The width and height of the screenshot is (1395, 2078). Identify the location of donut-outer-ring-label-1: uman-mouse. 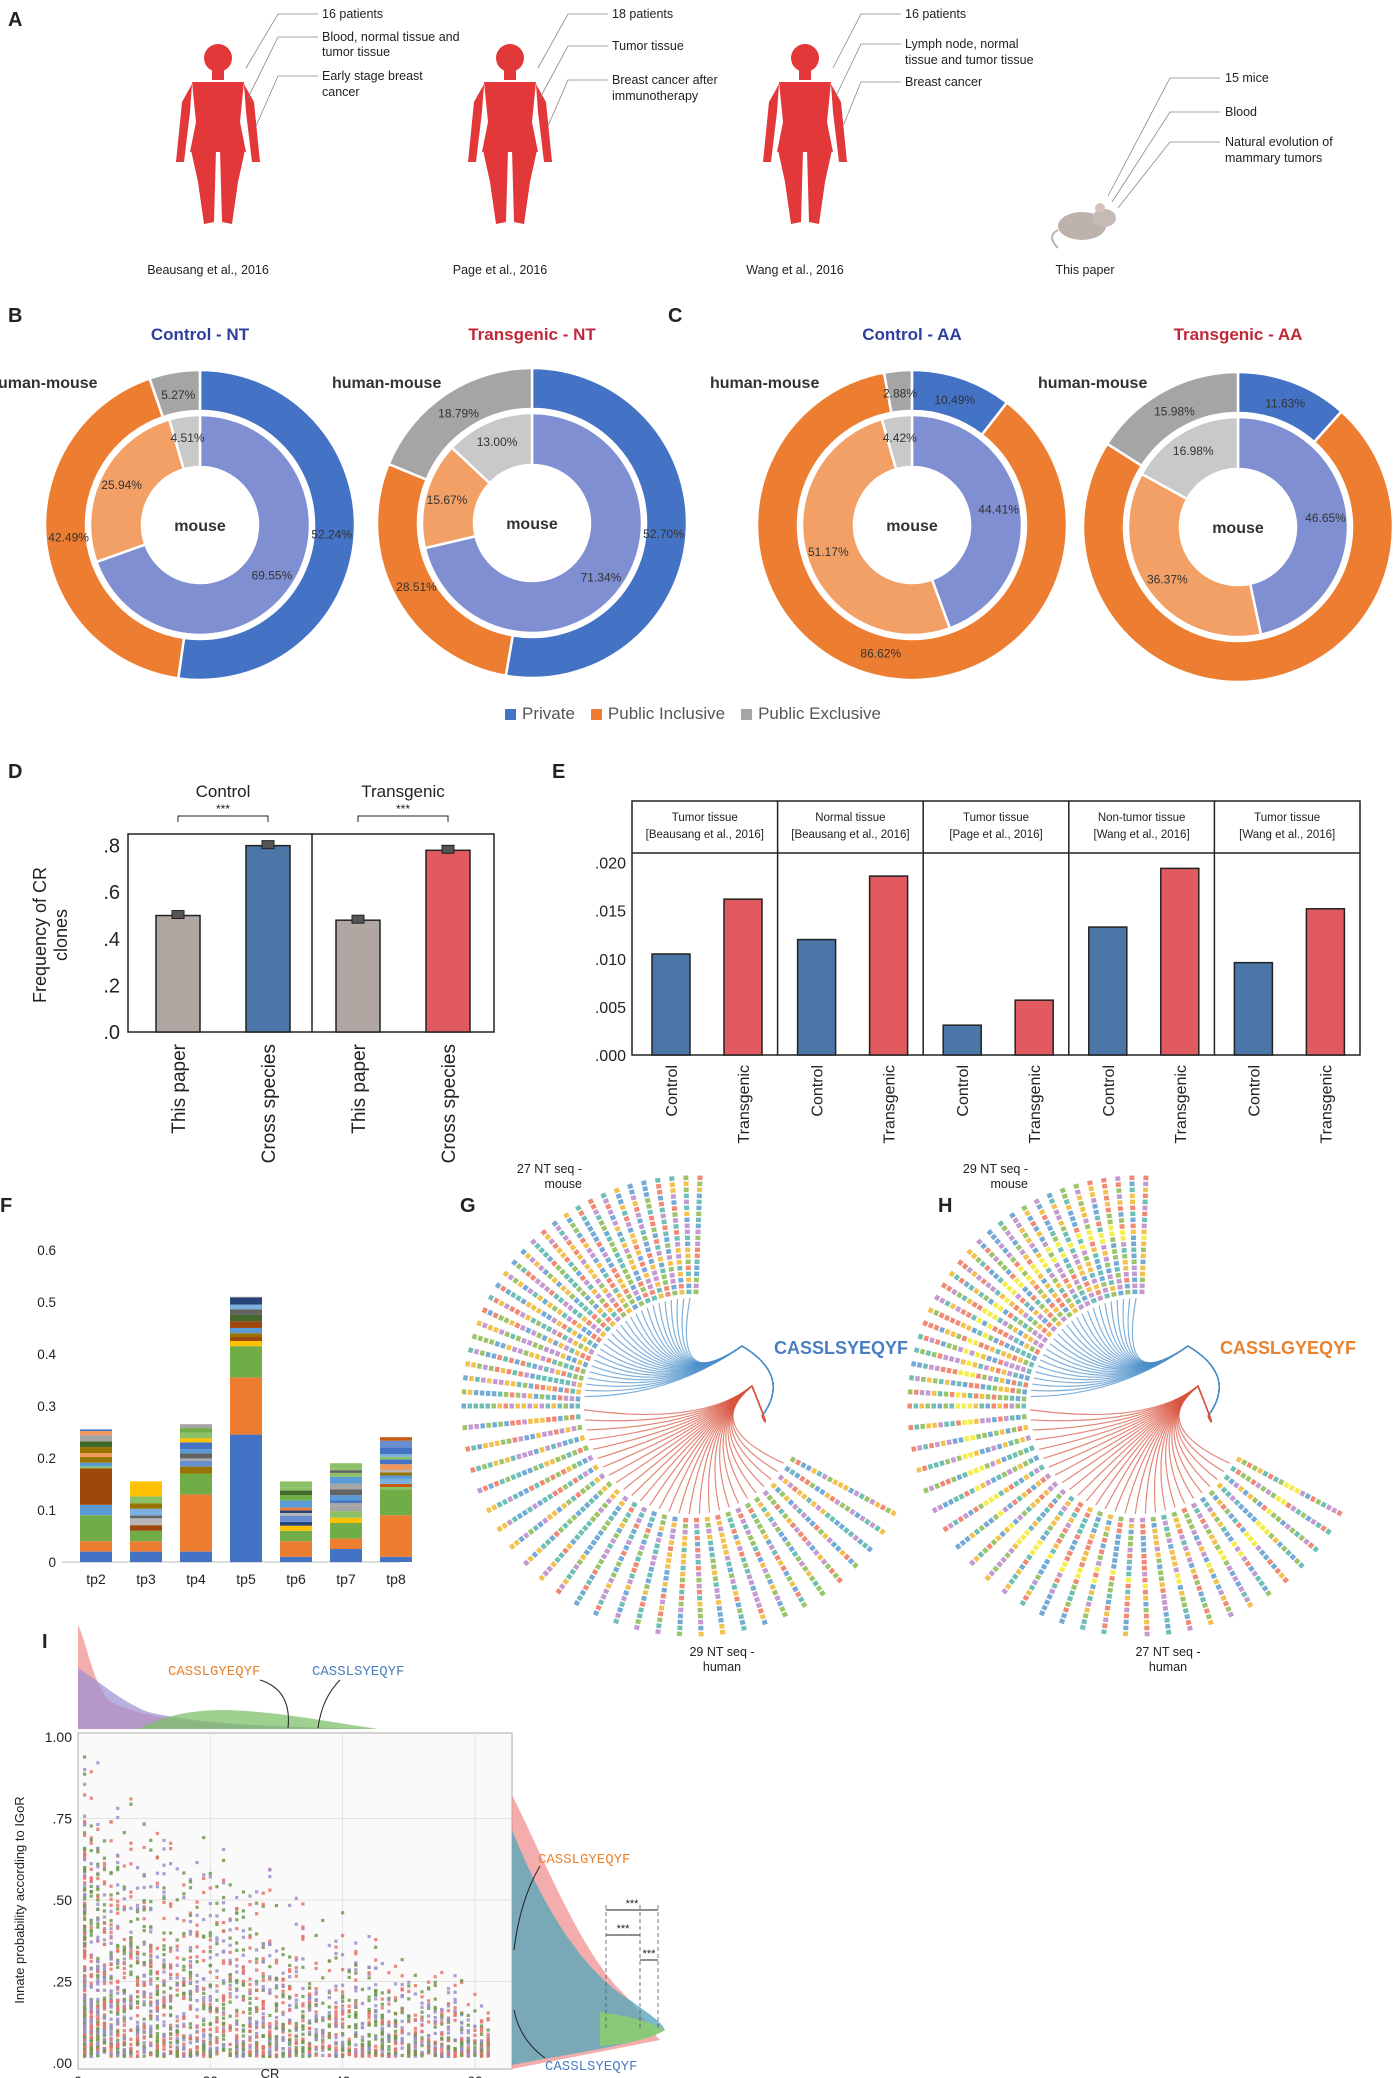
(49, 383).